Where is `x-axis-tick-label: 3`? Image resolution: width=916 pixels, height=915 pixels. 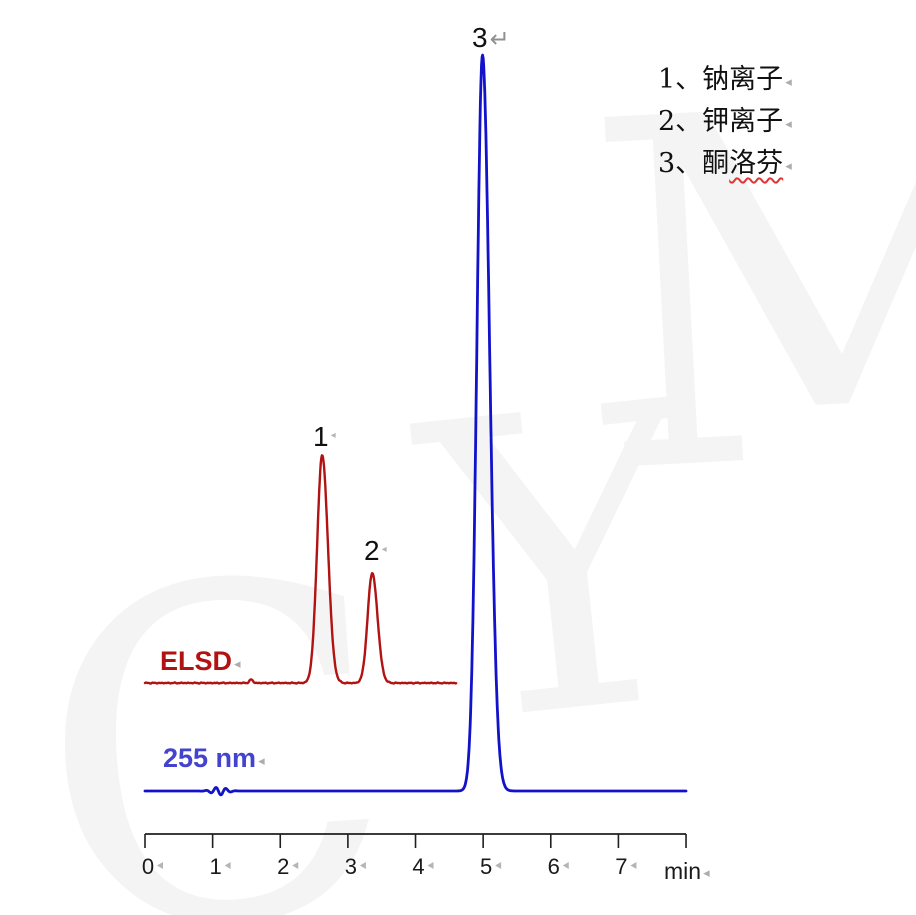
x-axis-tick-label: 3 is located at coordinates (351, 866).